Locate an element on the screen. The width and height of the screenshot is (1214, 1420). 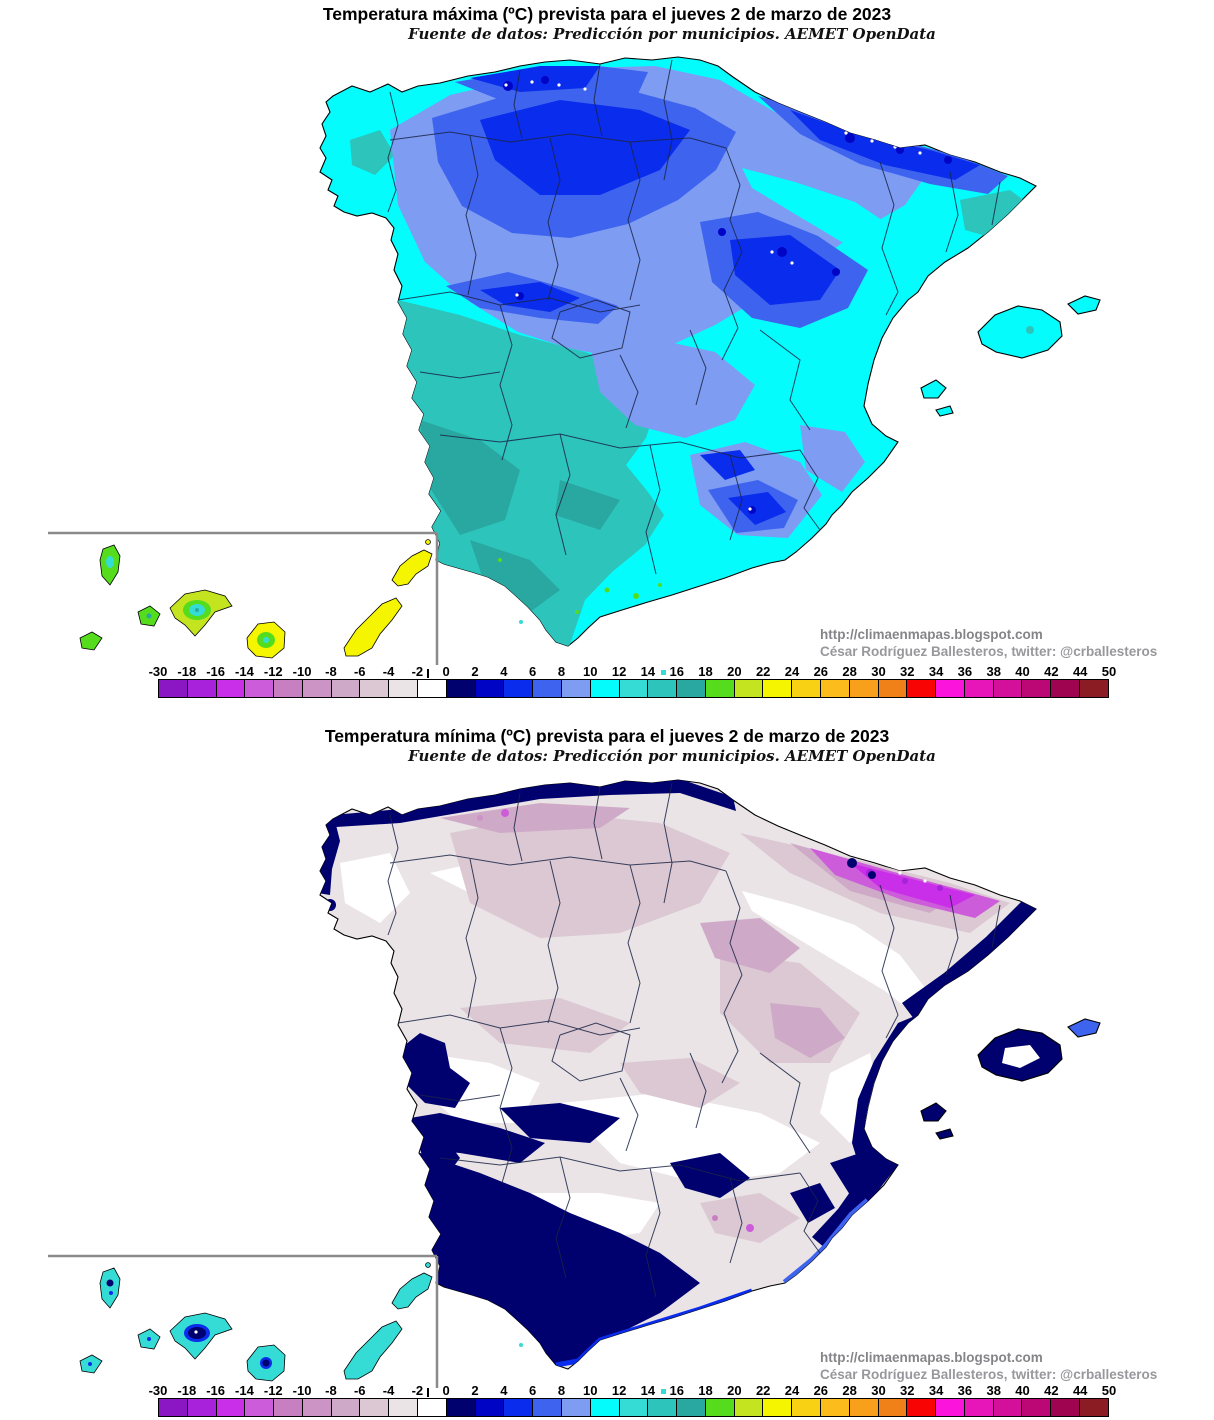
colorbar-label: 32 is located at coordinates (907, 1390).